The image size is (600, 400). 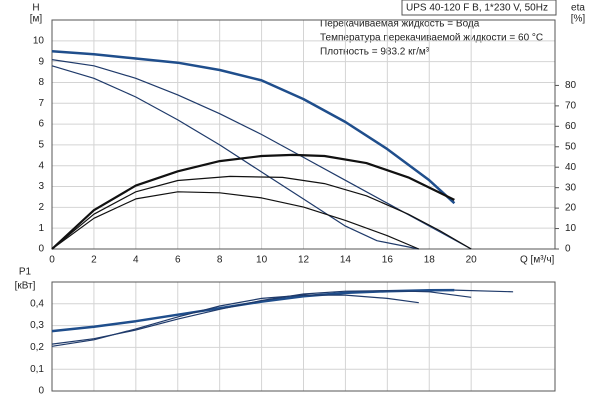 I want to click on x-tick-label: 10, so click(x=262, y=260).